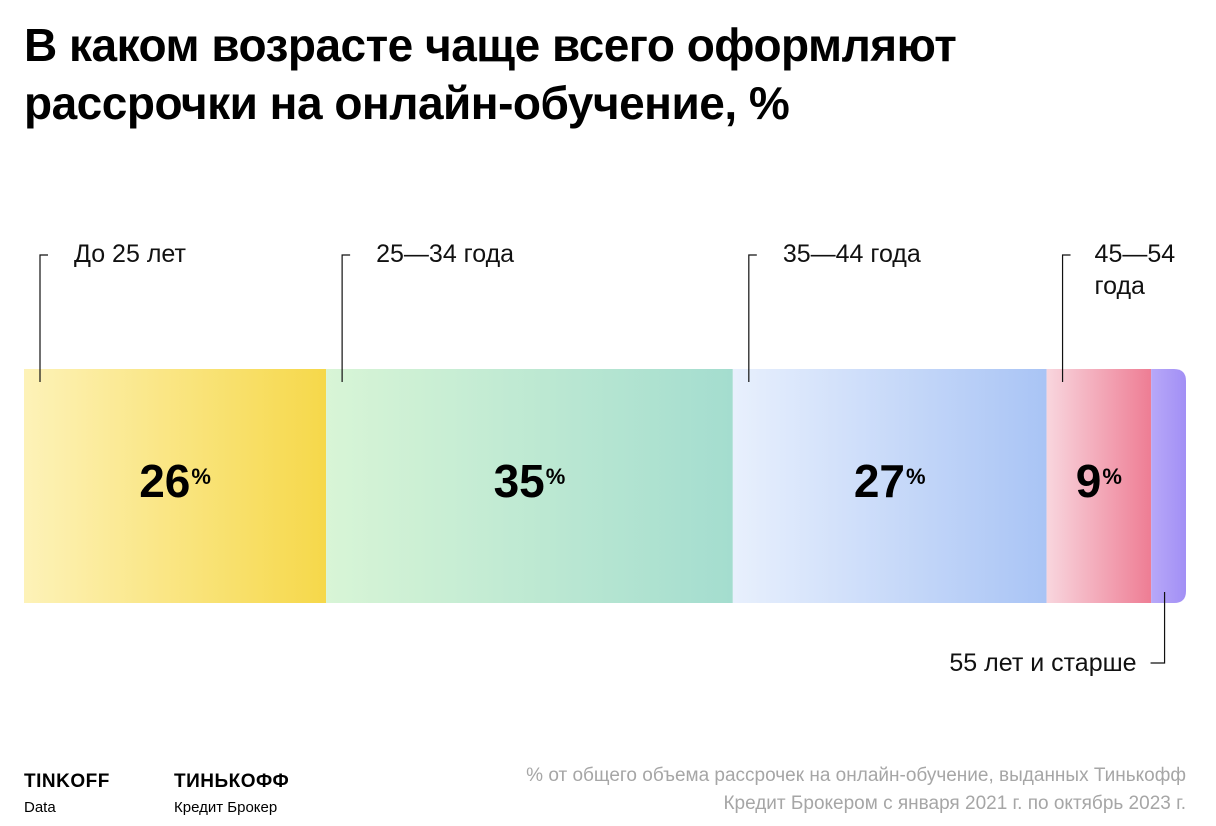 The height and width of the screenshot is (826, 1216). Describe the element at coordinates (231, 794) in the screenshot. I see `logo-tinkoff-credit-broker: ТИНЬКОФФ Кредит Брокер` at that location.